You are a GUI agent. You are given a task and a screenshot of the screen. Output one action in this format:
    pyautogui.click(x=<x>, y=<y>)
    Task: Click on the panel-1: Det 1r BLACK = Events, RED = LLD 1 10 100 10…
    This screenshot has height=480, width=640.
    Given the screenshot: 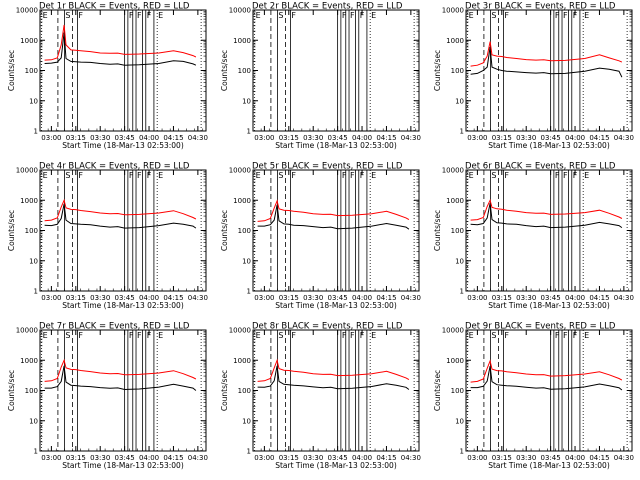 What is the action you would take?
    pyautogui.click(x=107, y=76)
    